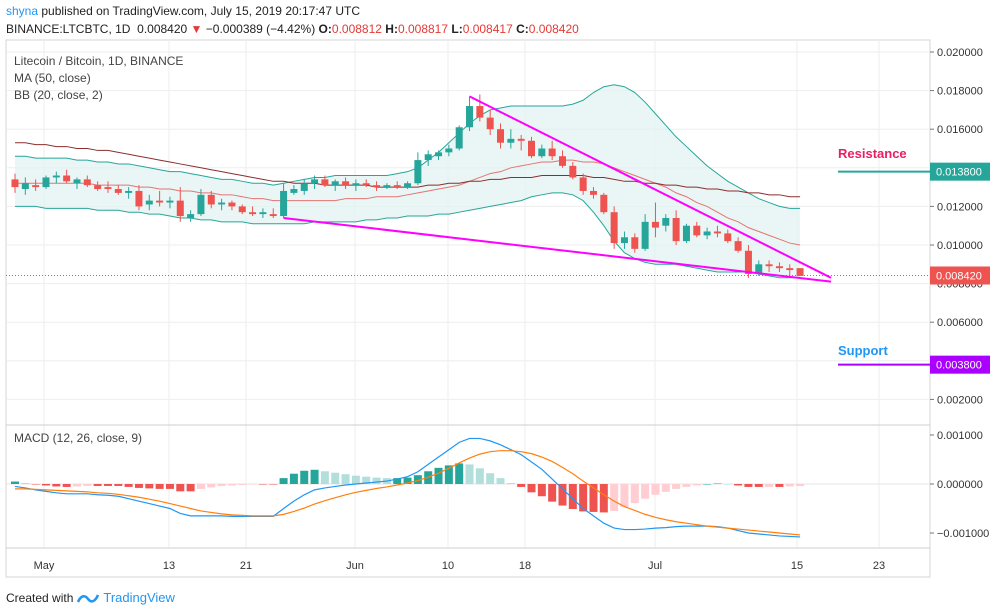 This screenshot has height=615, width=1006. What do you see at coordinates (557, 249) in the screenshot?
I see `lower-trendline` at bounding box center [557, 249].